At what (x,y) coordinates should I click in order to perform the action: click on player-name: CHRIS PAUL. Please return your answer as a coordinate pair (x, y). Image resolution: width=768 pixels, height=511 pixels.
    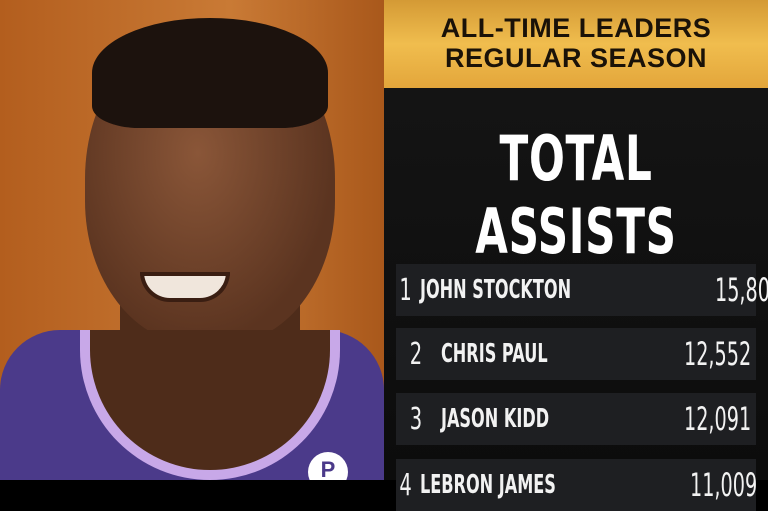
    Looking at the image, I should click on (494, 354).